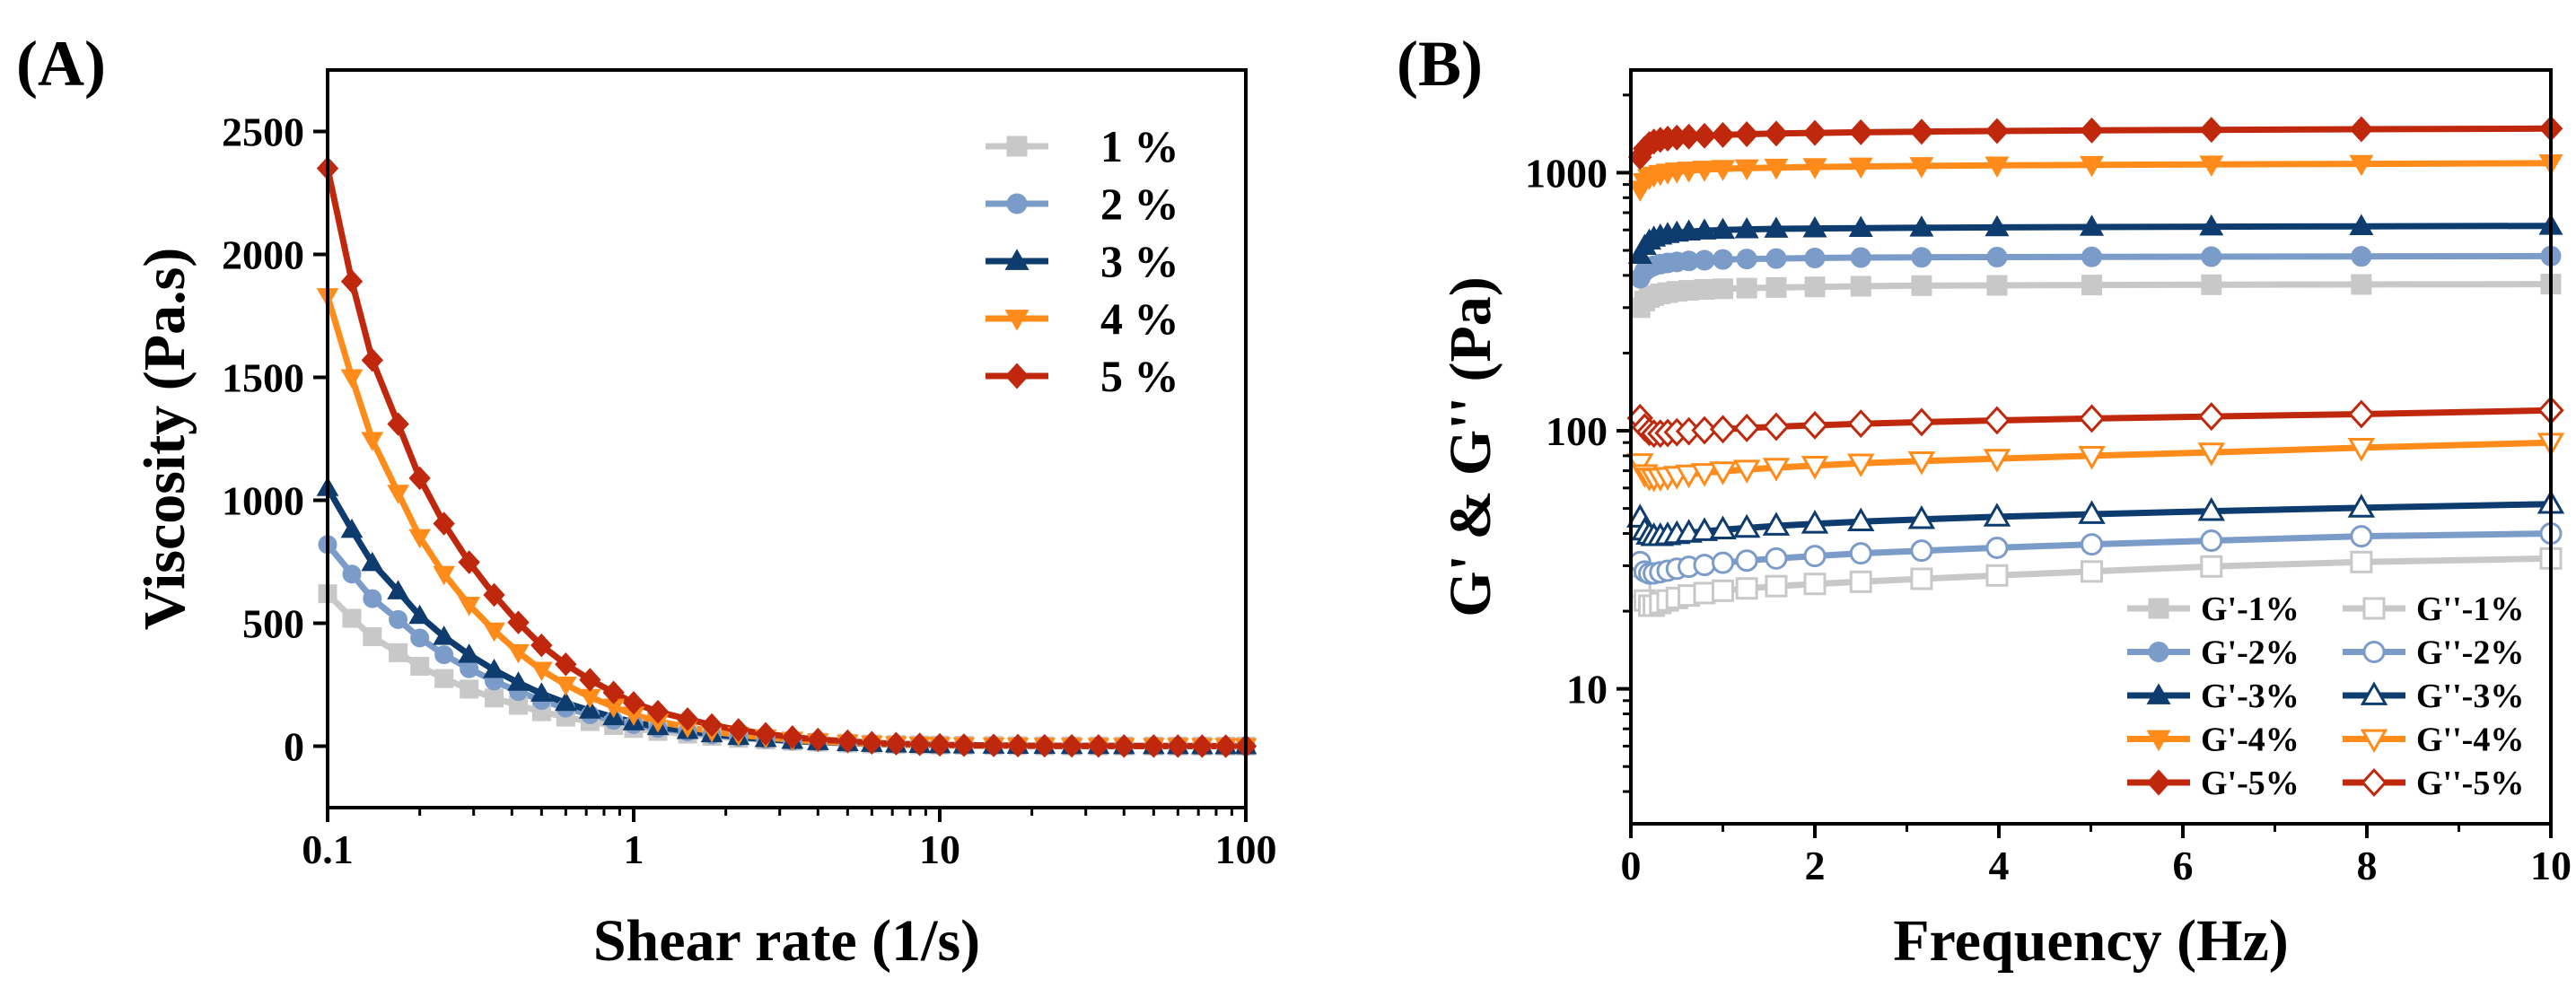 The width and height of the screenshot is (2576, 988). What do you see at coordinates (2250, 784) in the screenshot?
I see `legend-label-b: G'-5%` at bounding box center [2250, 784].